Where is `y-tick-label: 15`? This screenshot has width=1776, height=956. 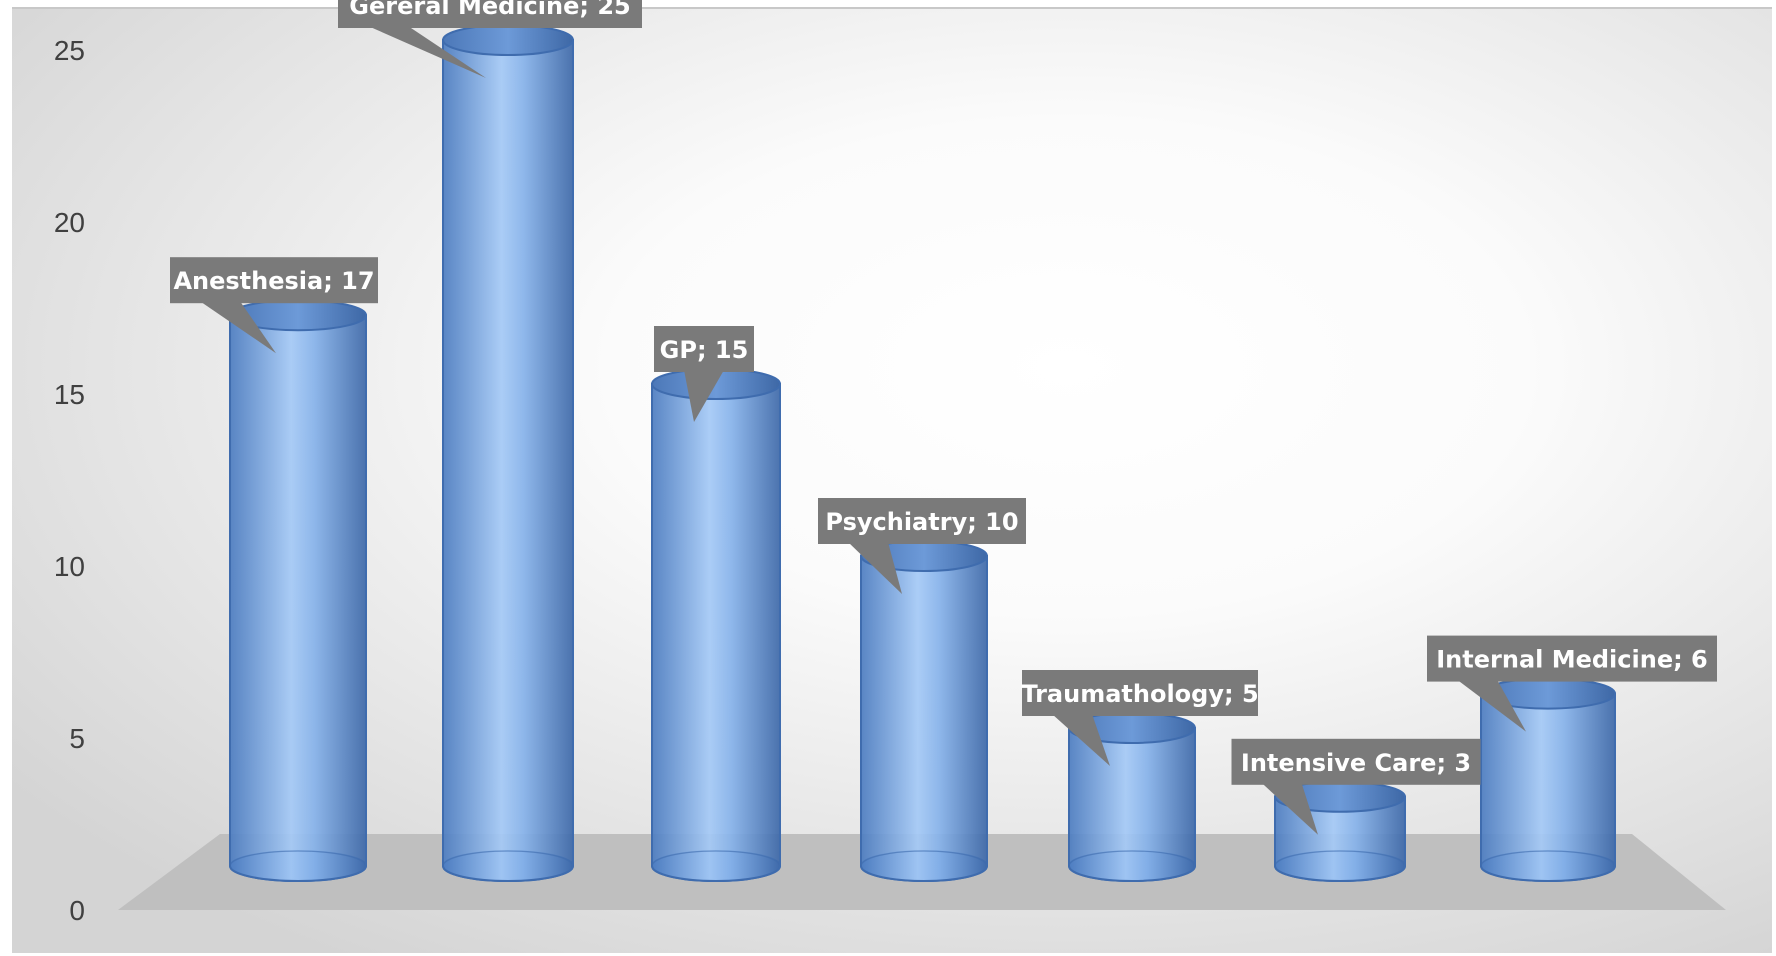
y-tick-label: 15 is located at coordinates (69, 394).